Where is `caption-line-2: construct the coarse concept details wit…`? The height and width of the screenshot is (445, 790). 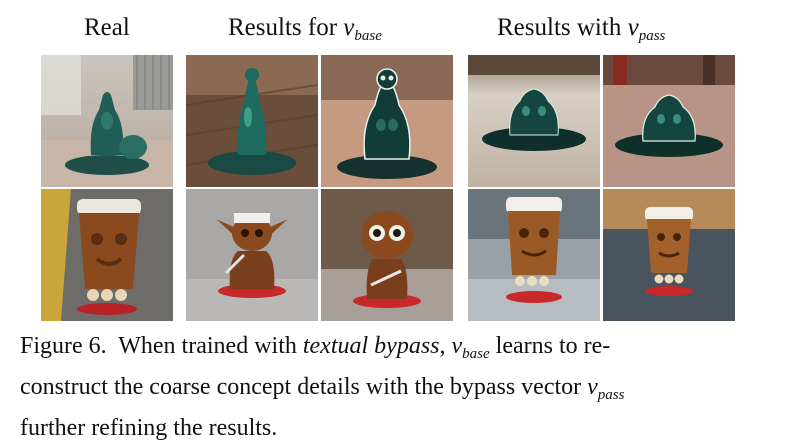
caption-line-2: construct the coarse concept details wit… is located at coordinates (396, 391).